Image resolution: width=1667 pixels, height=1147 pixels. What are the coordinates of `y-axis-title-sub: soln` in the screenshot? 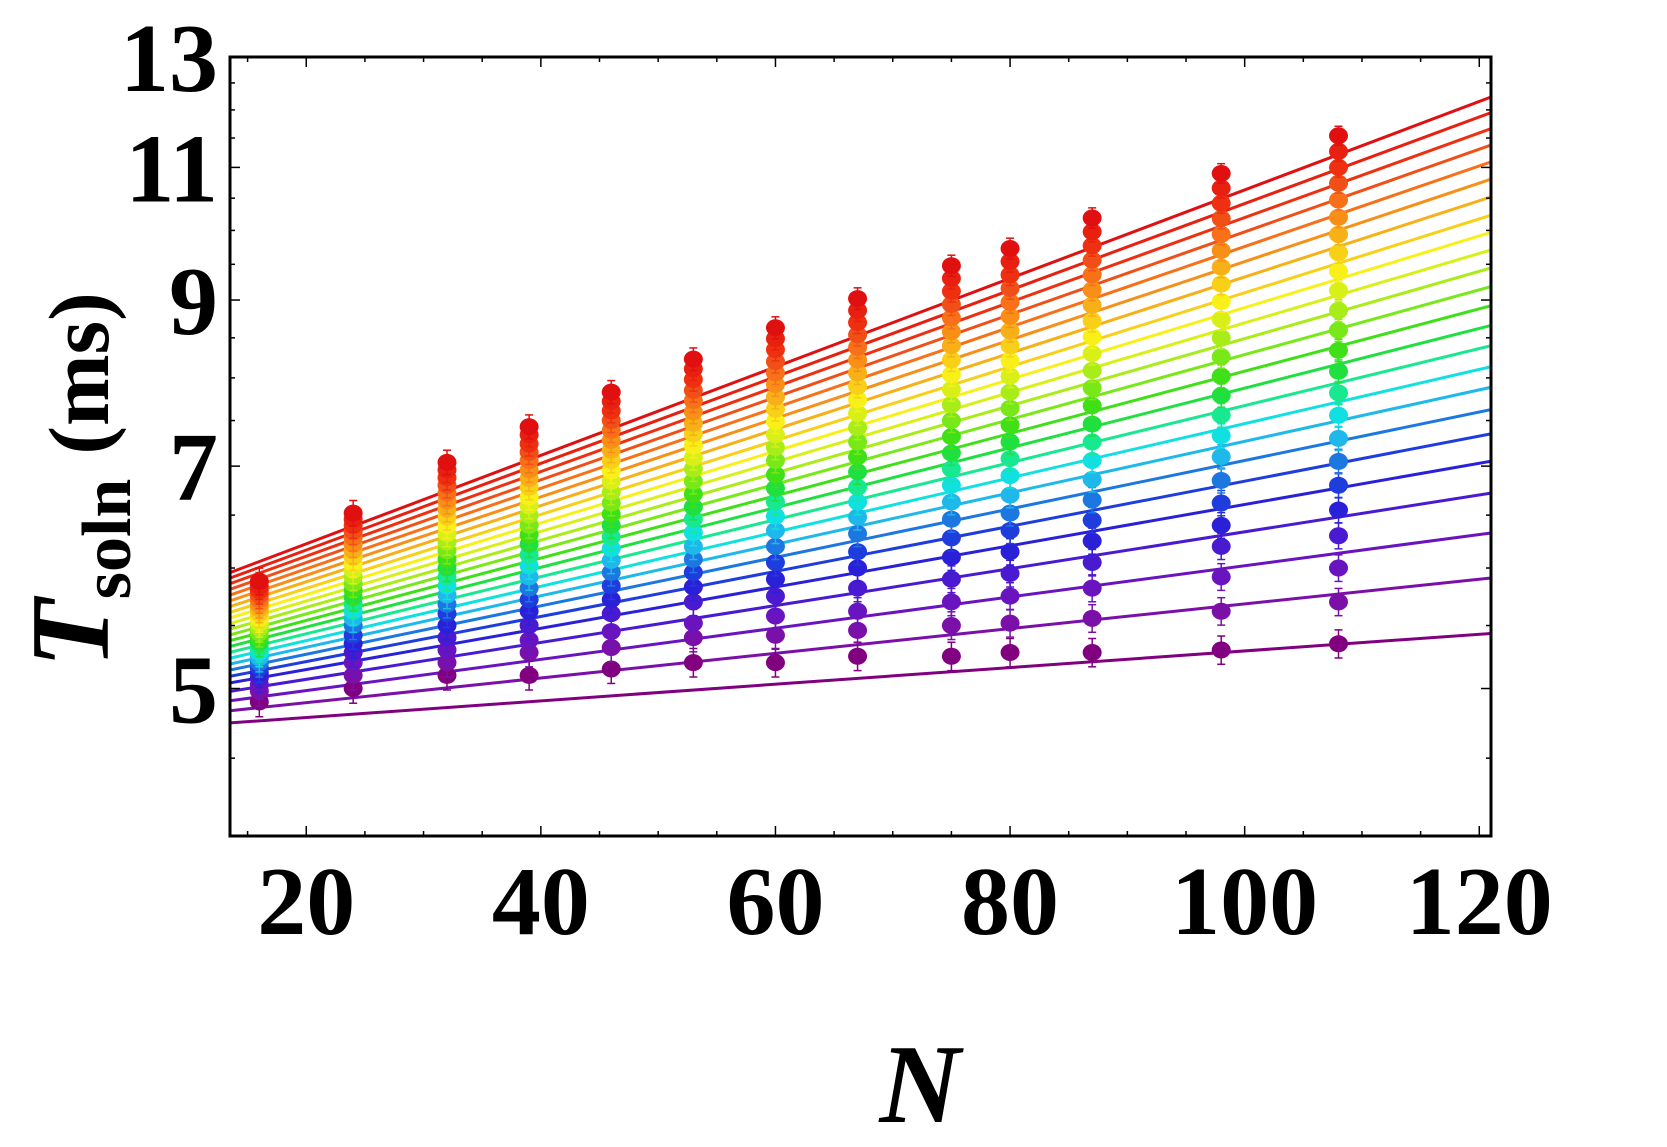 It's located at (107, 539).